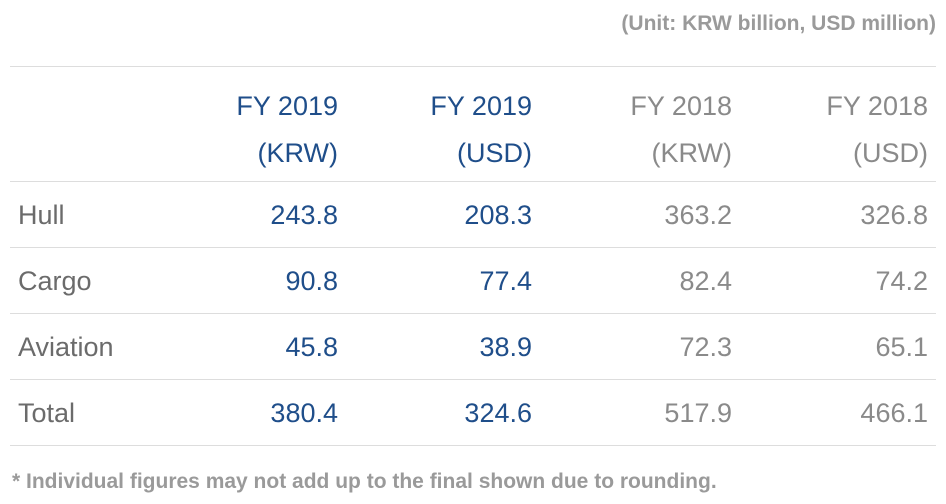 The height and width of the screenshot is (504, 946). I want to click on cell-fy2019-krw: 90.8, so click(311, 280).